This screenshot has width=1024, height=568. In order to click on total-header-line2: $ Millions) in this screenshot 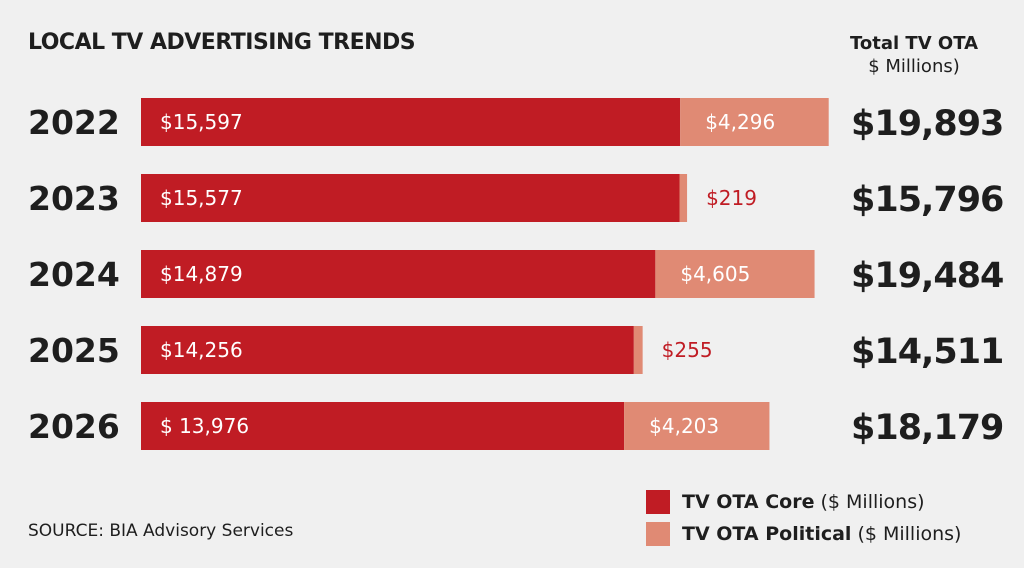, I will do `click(914, 66)`.